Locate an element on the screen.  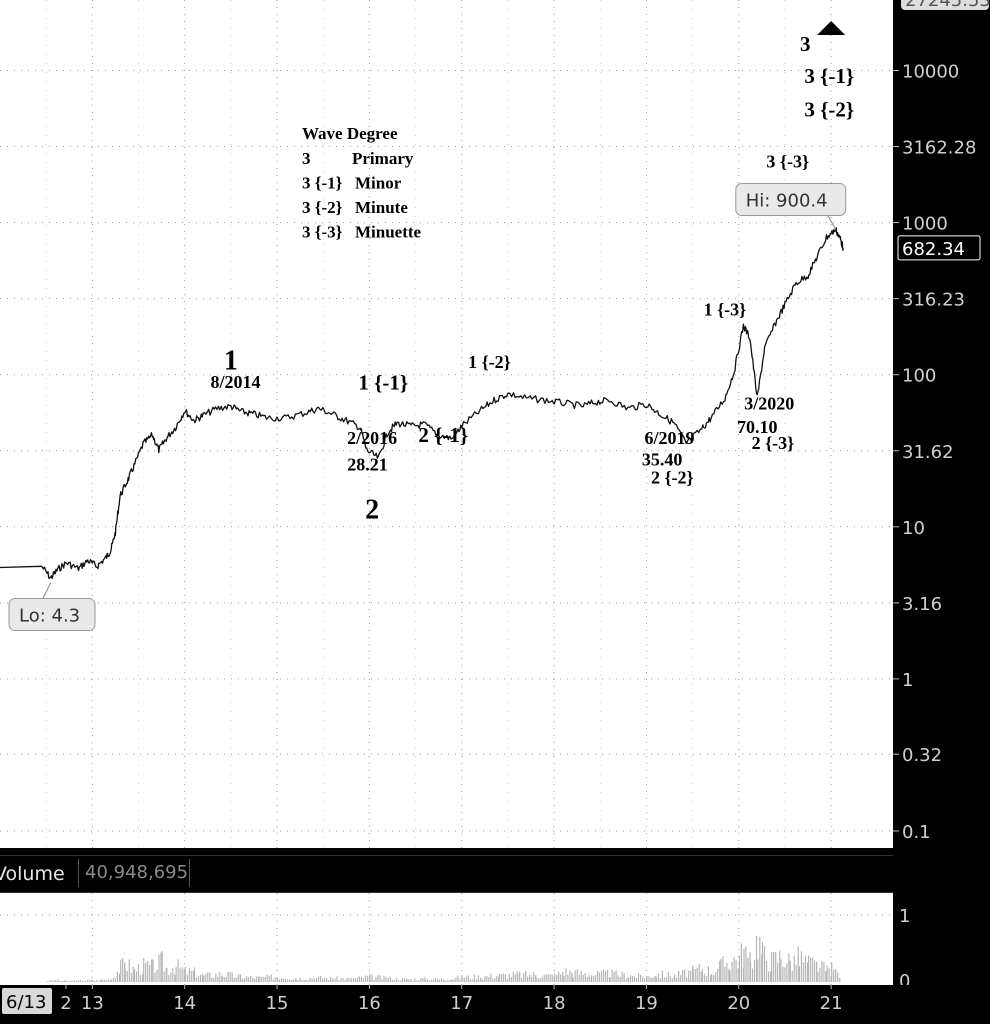
volume-panel is located at coordinates (446, 939).